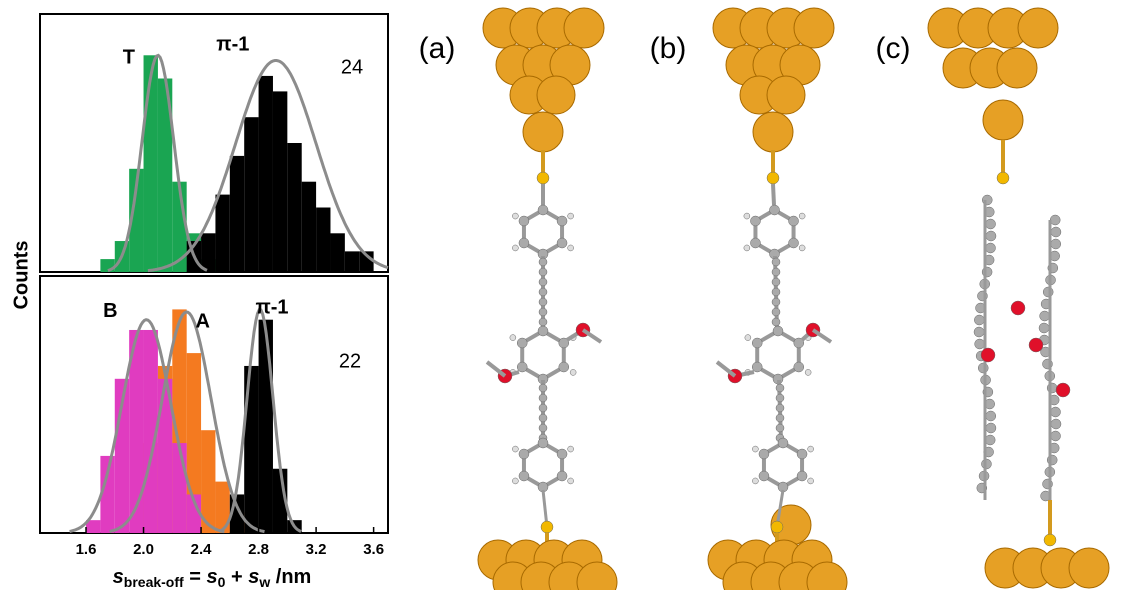  I want to click on x-label-part: 0, so click(222, 582).